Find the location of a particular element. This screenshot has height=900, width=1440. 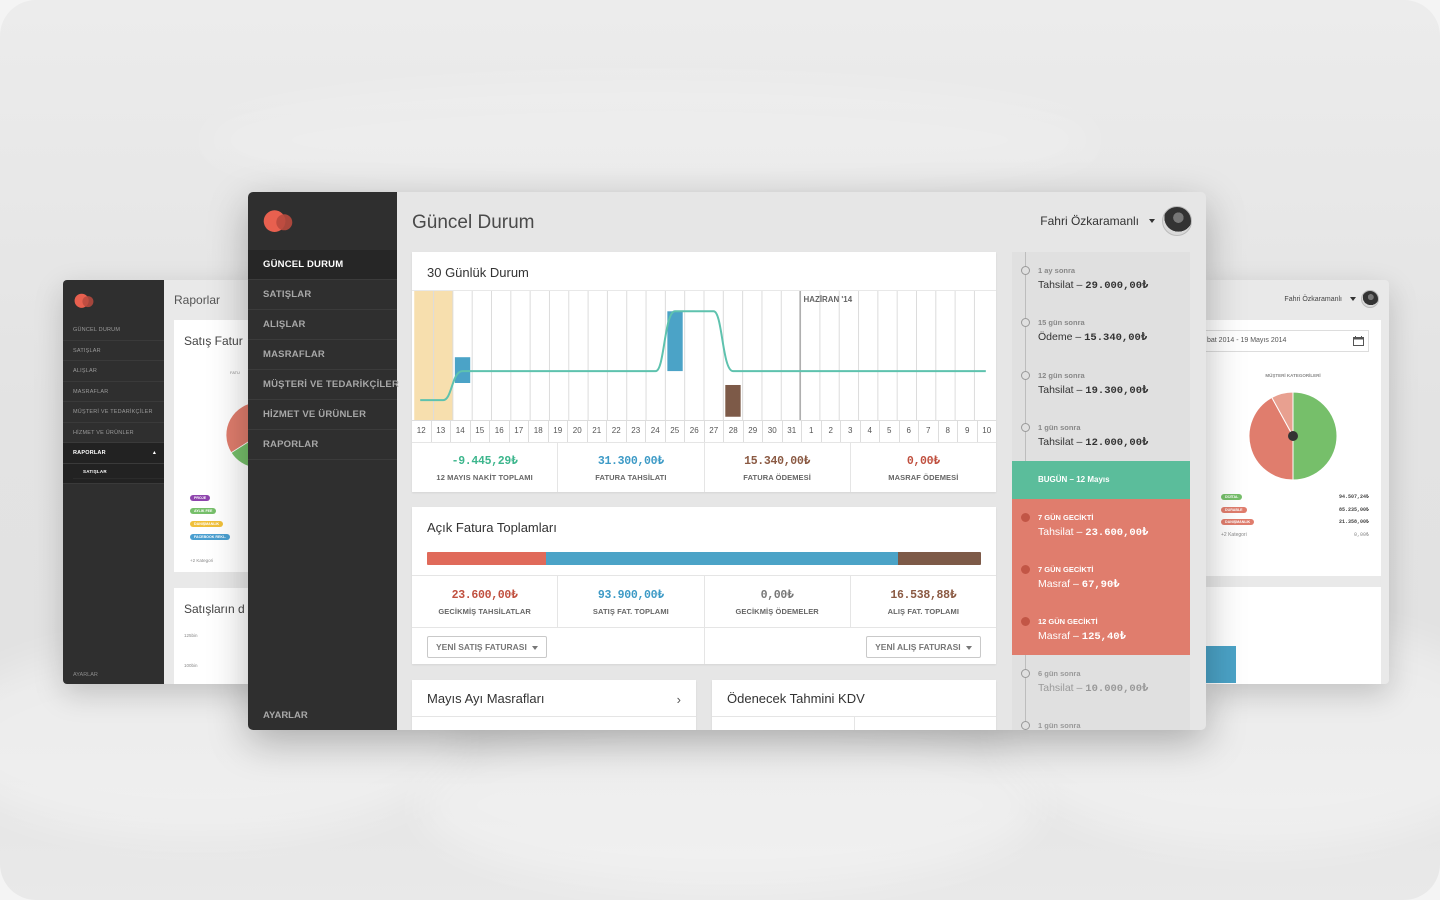

may-expenses-card: Mayıs Ayı Masrafları › is located at coordinates (554, 705).